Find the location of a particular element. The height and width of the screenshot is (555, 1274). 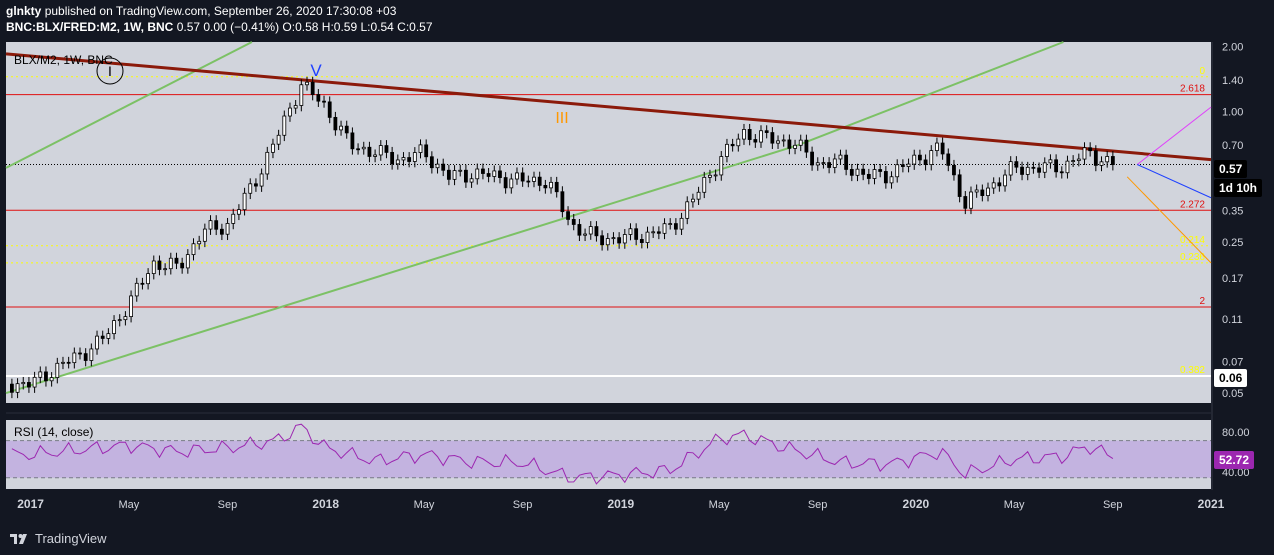

fib-level-label: 0.236 is located at coordinates (1192, 257).